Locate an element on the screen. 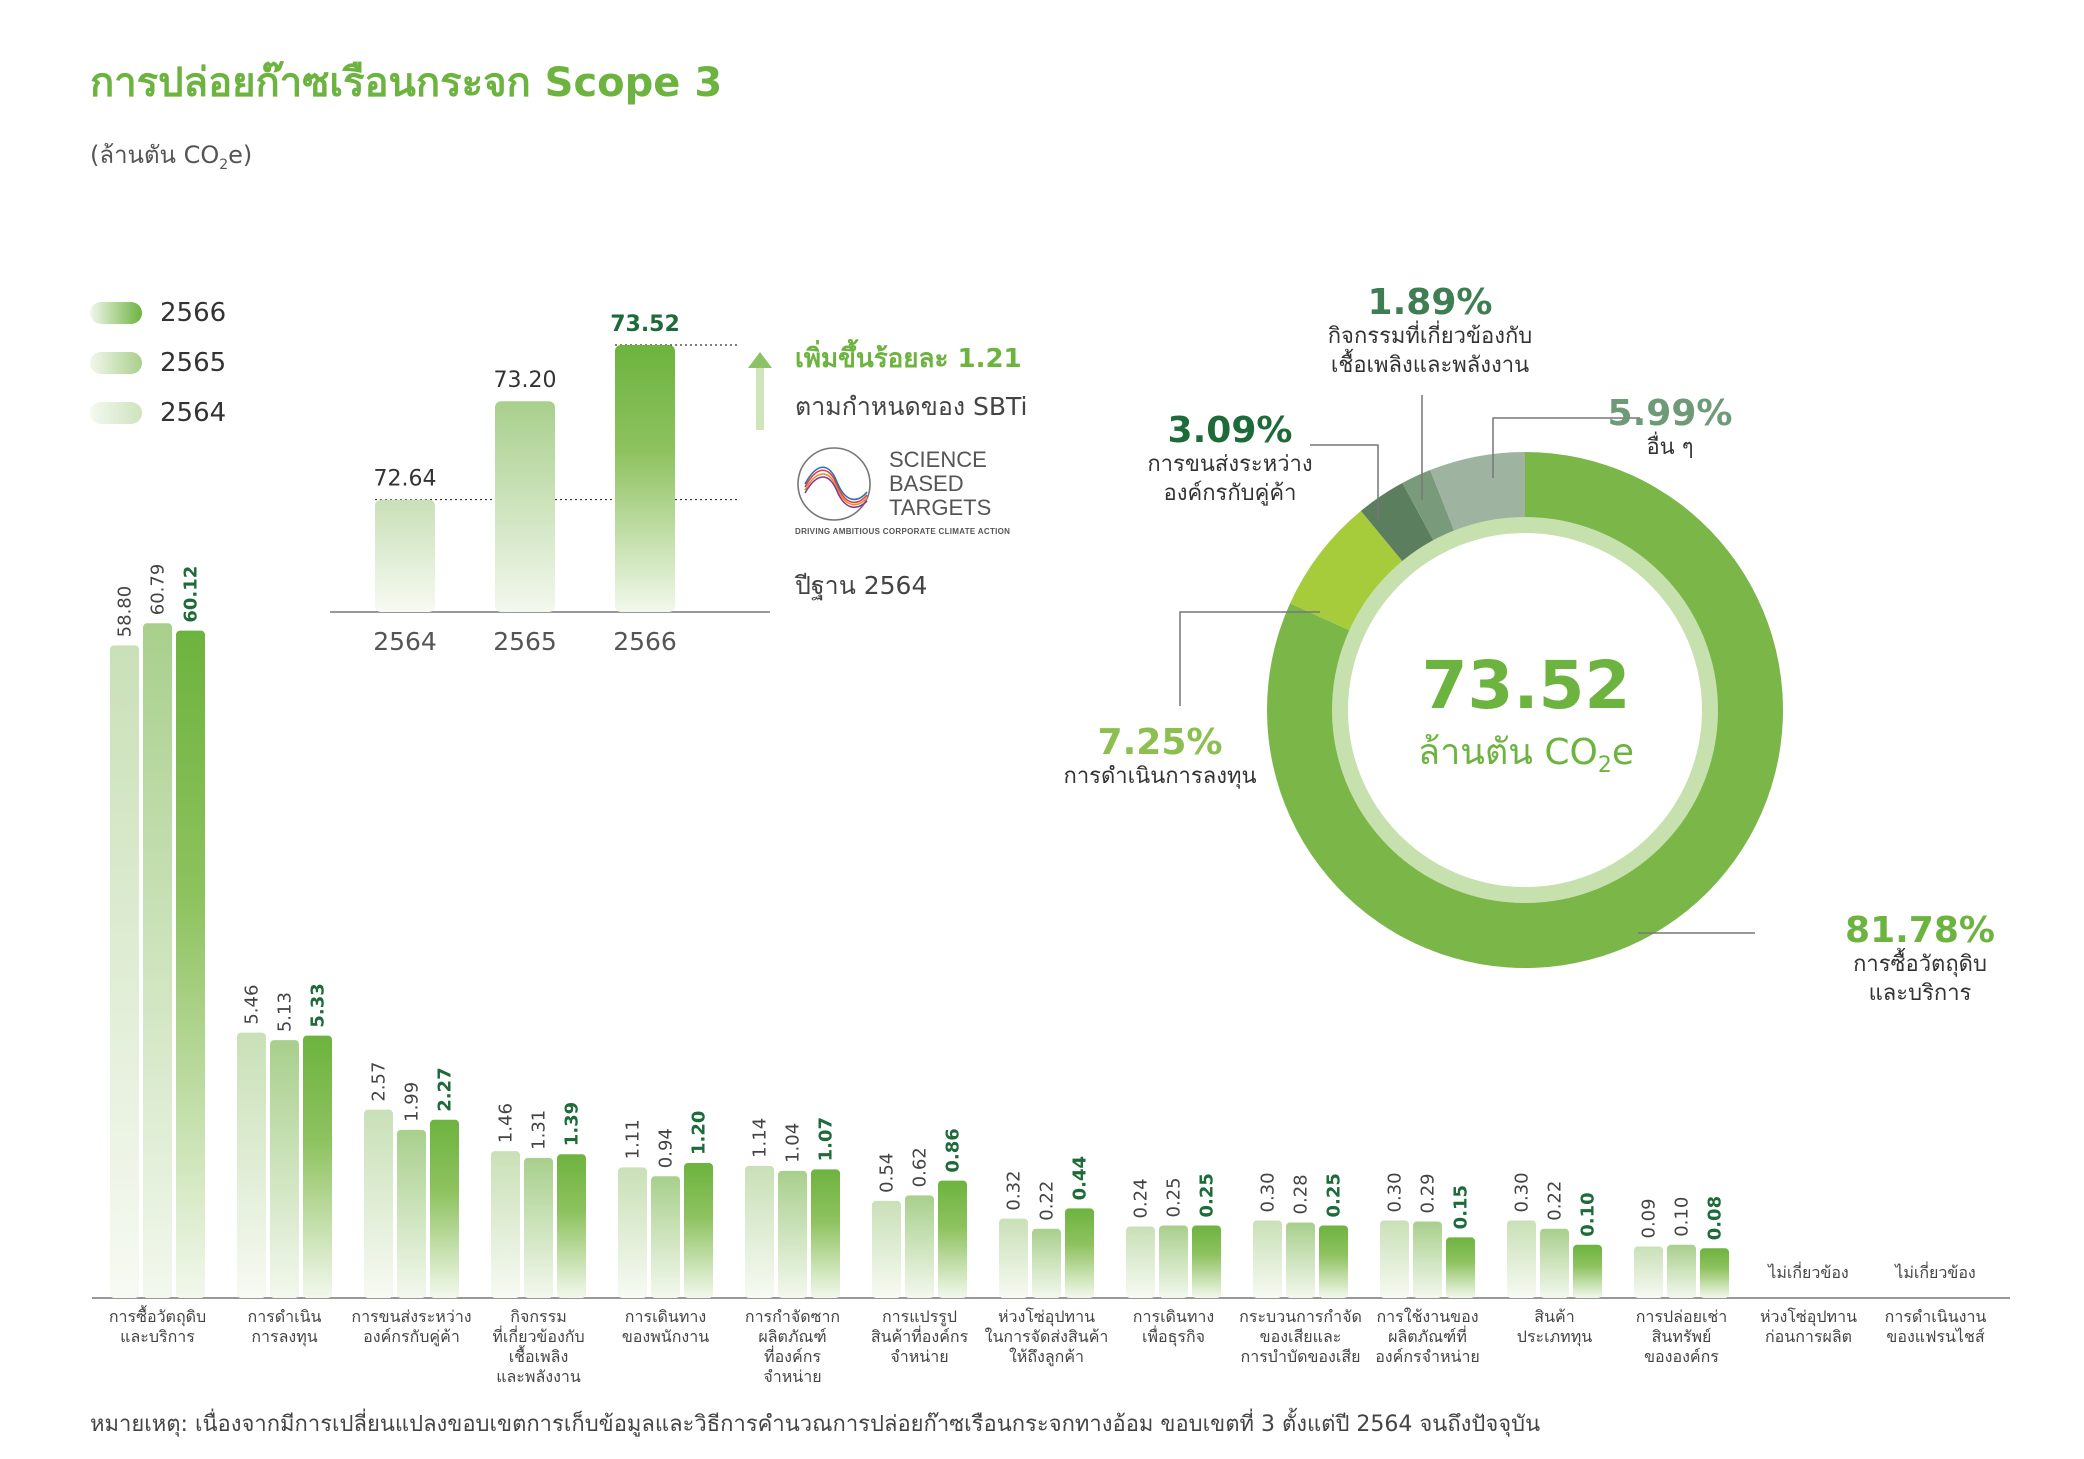  bar-value-label: 0.86 is located at coordinates (953, 1150).